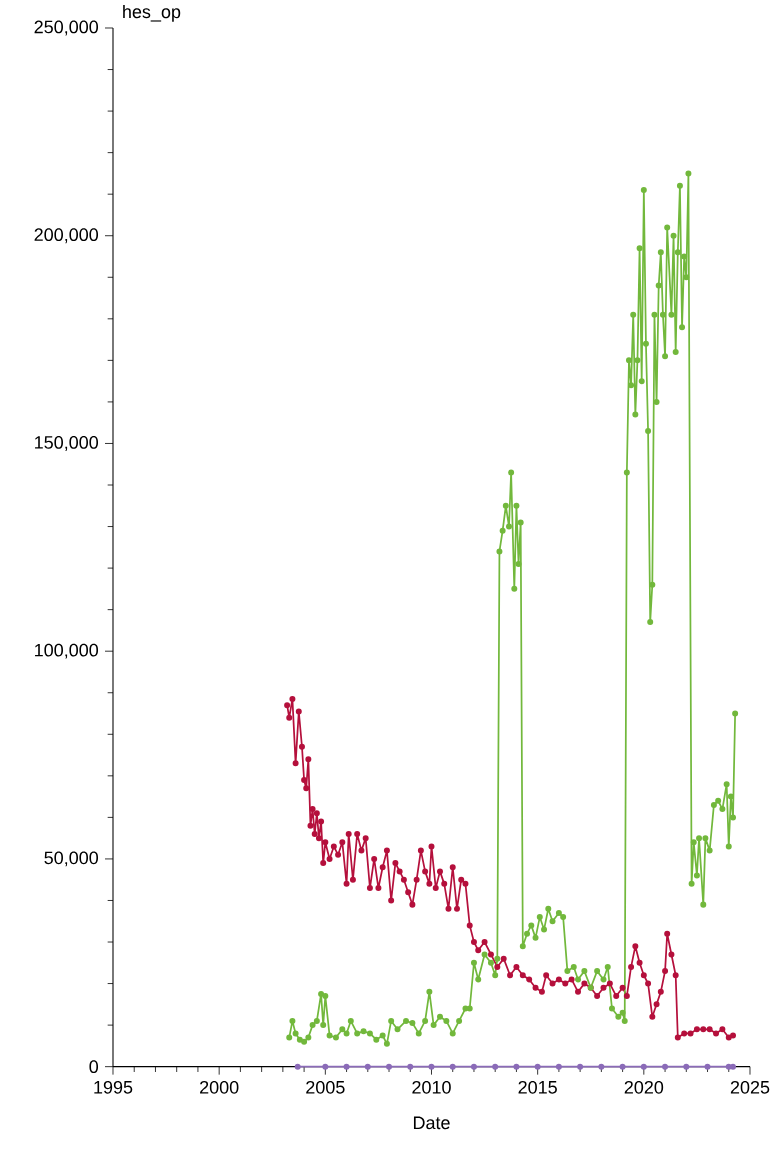  Describe the element at coordinates (431, 1123) in the screenshot. I see `x-axis-title: Date` at that location.